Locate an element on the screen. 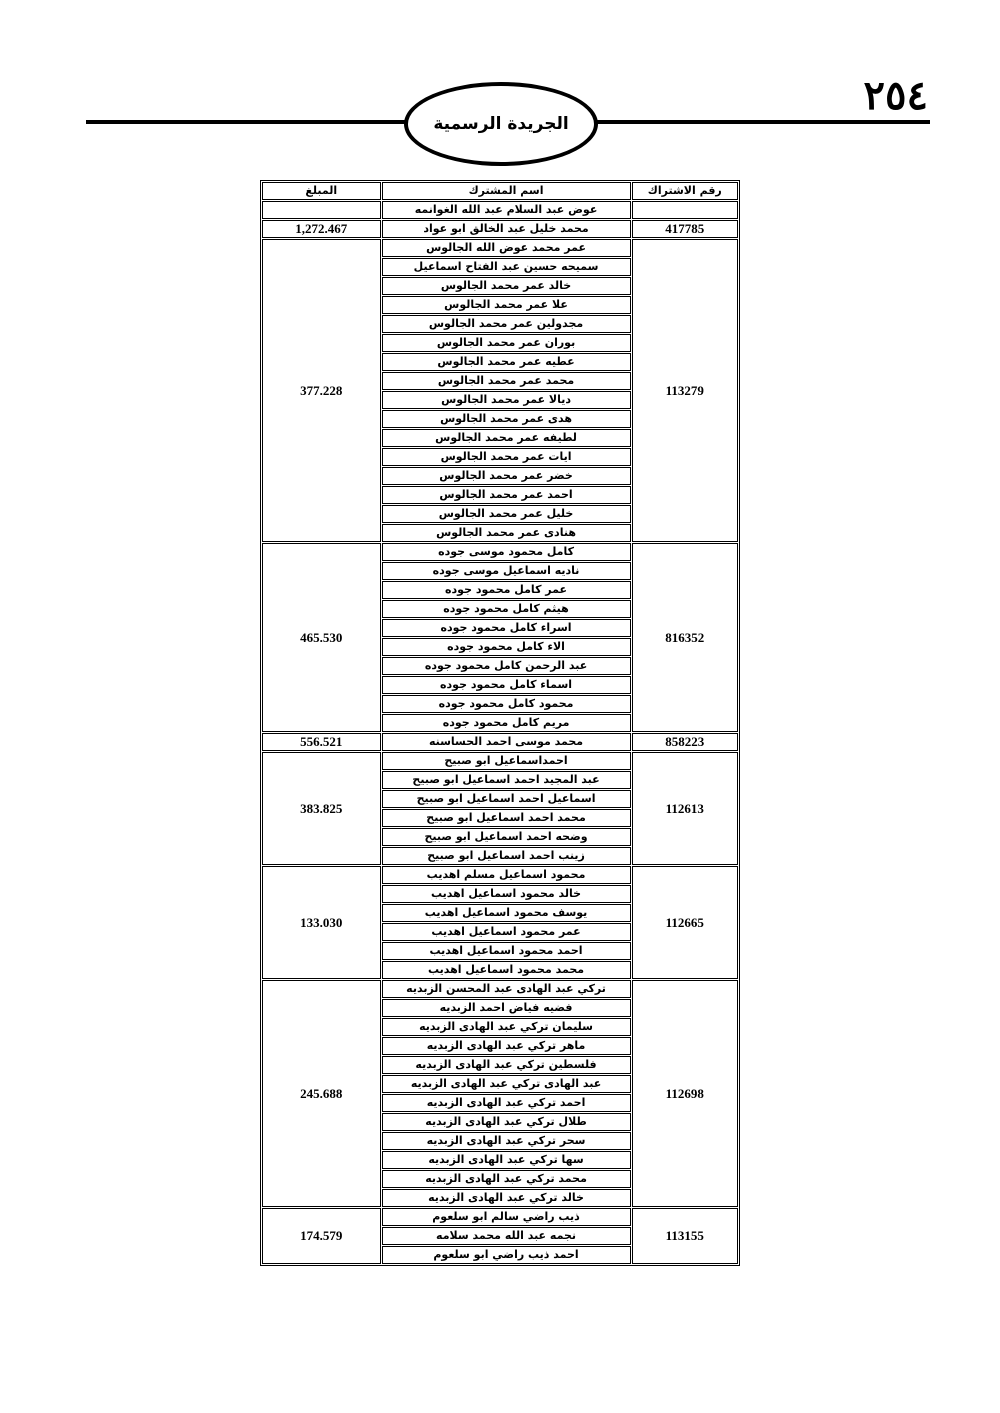 This screenshot has height=1413, width=1000. table-row: خضر عمر محمد الجالوس is located at coordinates (500, 476).